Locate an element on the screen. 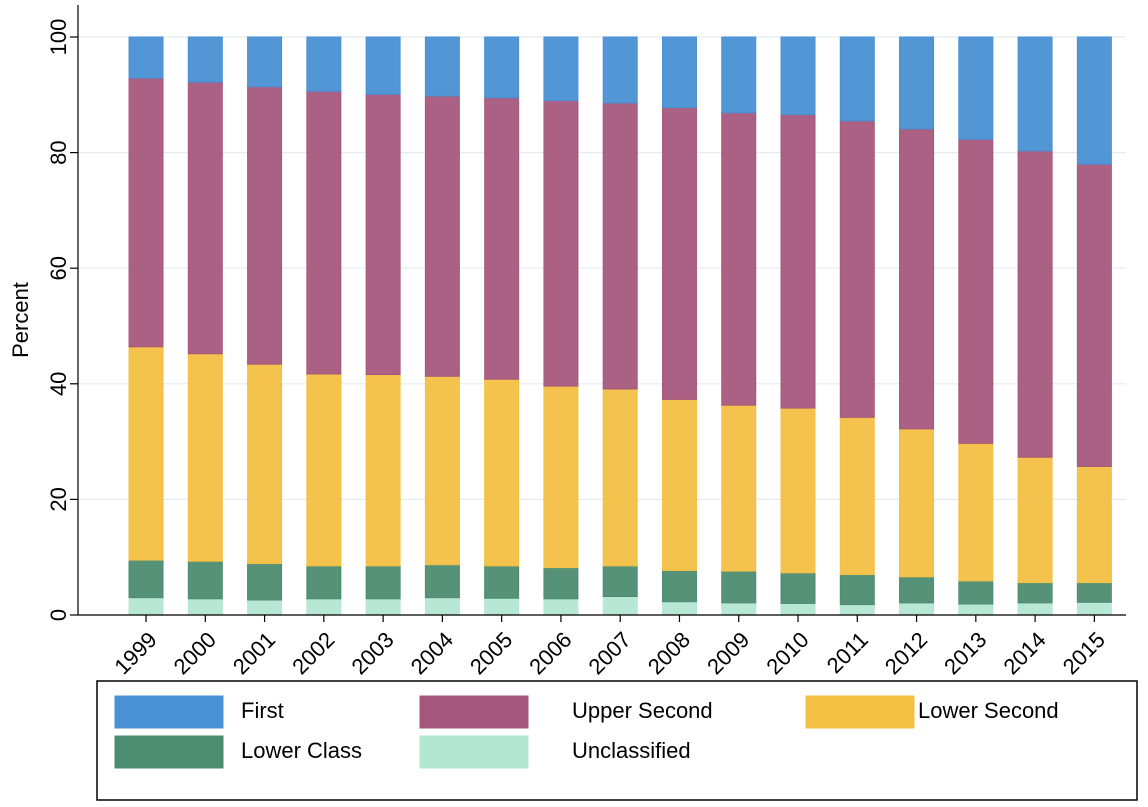 This screenshot has height=807, width=1148. y-tick-label: 0 is located at coordinates (58, 615).